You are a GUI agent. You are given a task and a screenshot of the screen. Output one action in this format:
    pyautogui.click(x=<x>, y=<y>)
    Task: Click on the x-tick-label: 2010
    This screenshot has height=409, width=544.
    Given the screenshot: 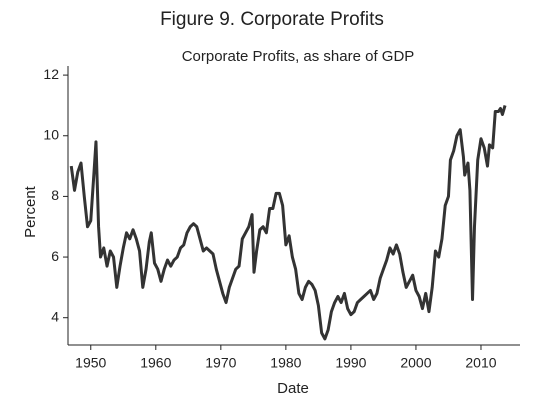 What is the action you would take?
    pyautogui.click(x=480, y=363)
    